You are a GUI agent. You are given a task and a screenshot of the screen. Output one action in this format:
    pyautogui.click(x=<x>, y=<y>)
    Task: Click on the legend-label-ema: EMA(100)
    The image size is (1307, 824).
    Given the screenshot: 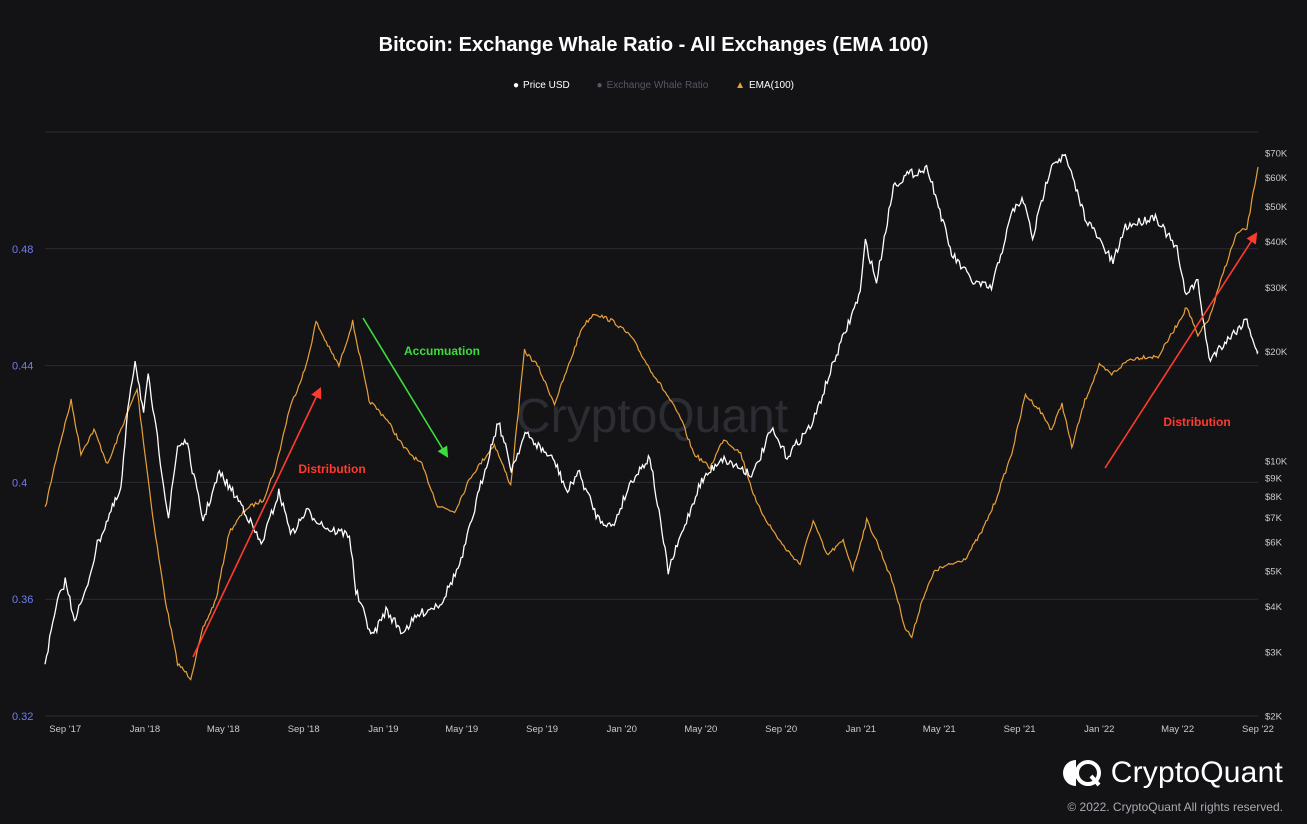 What is the action you would take?
    pyautogui.click(x=771, y=85)
    